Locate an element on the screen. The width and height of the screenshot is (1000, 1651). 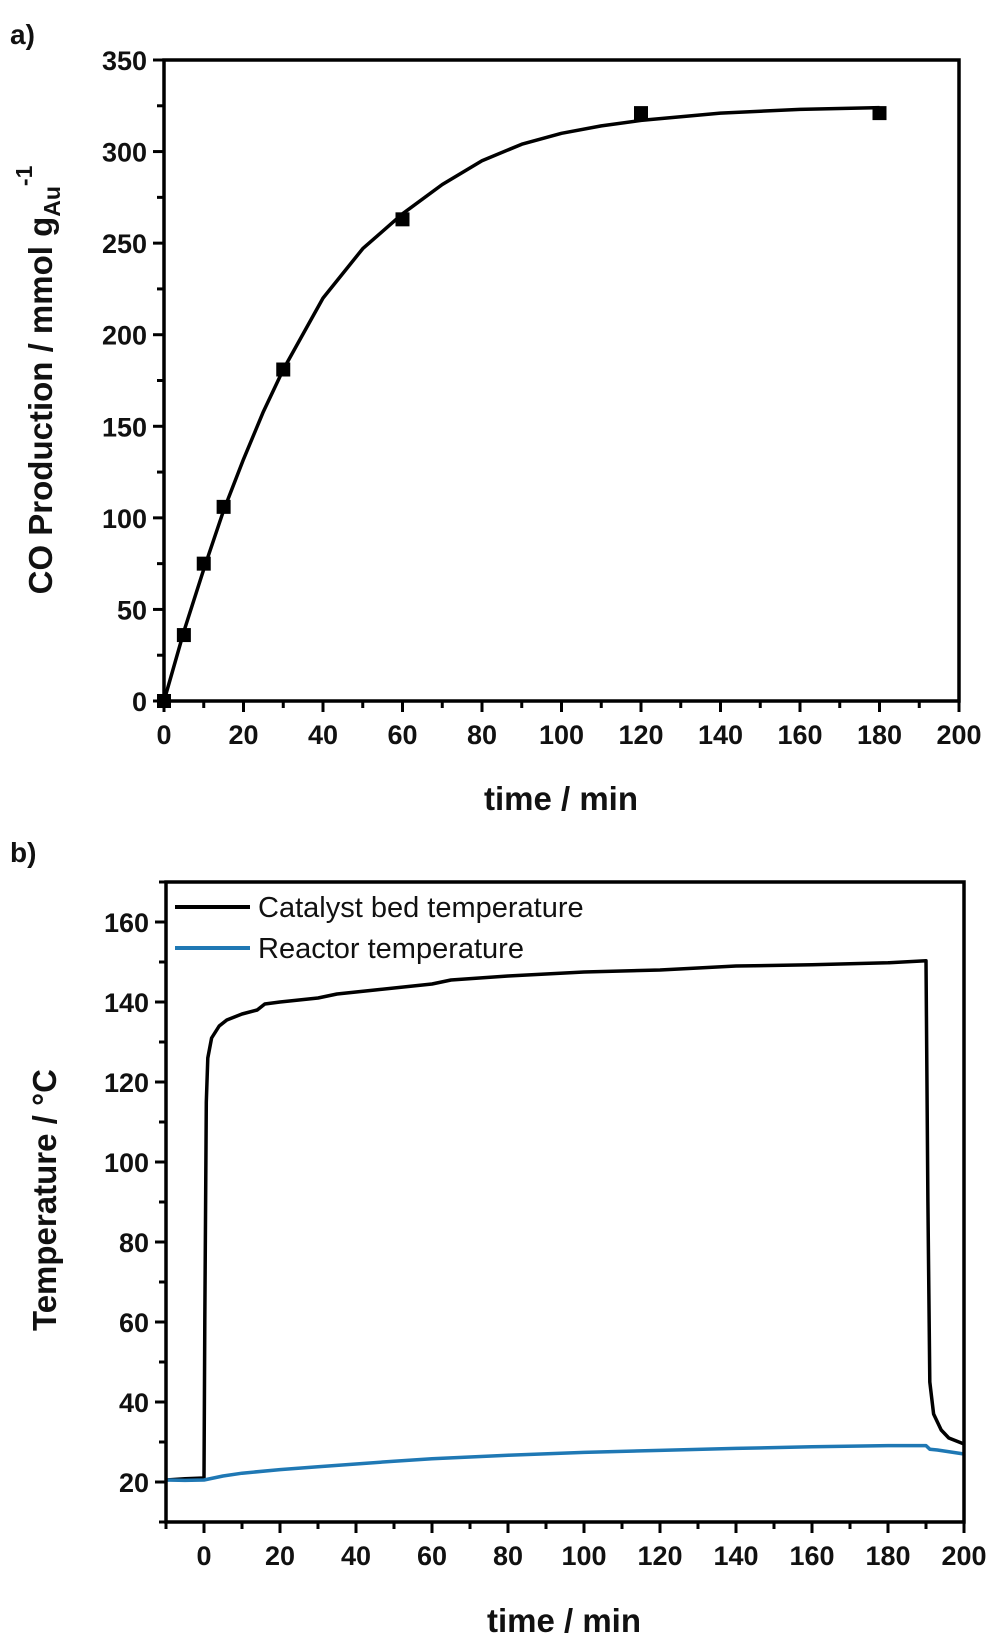
x-axis-label-b: time / min is located at coordinates (564, 1620).